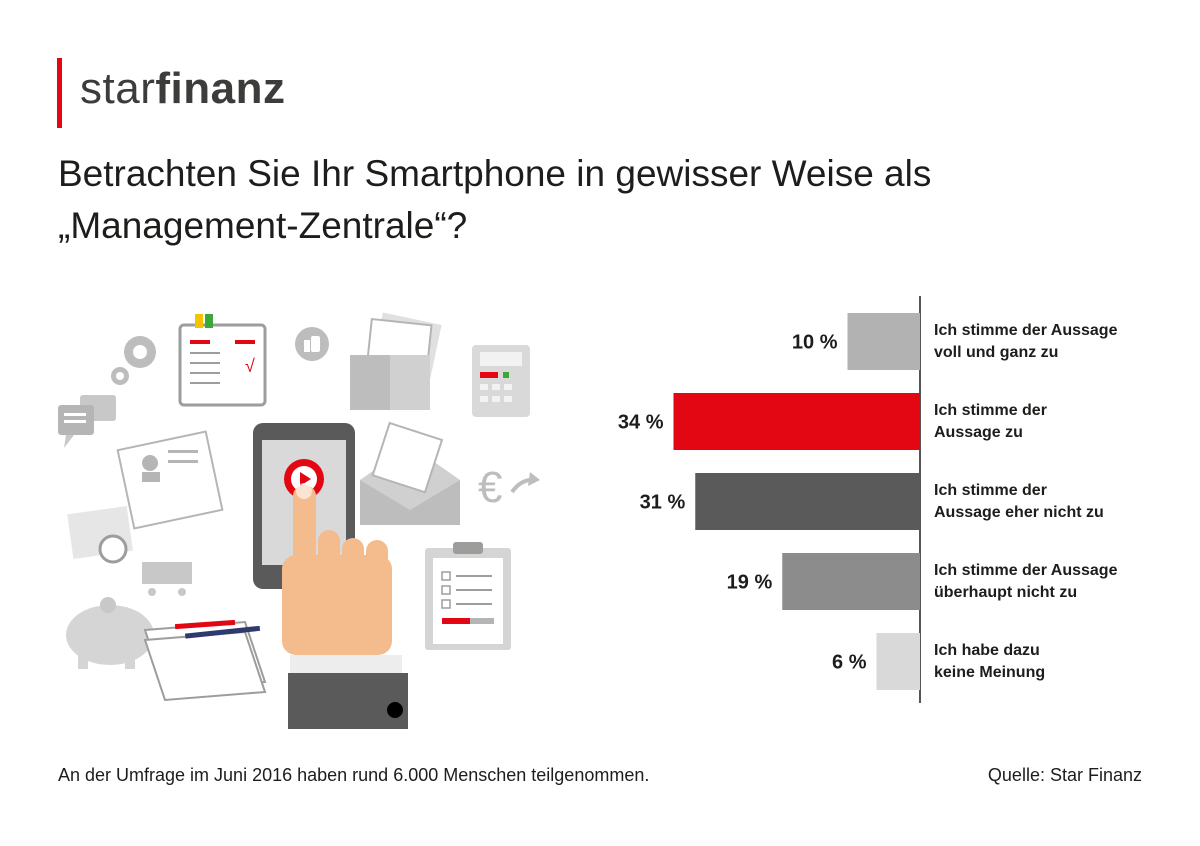 This screenshot has height=846, width=1200. Describe the element at coordinates (410, 473) in the screenshot. I see `envelope-icon` at that location.